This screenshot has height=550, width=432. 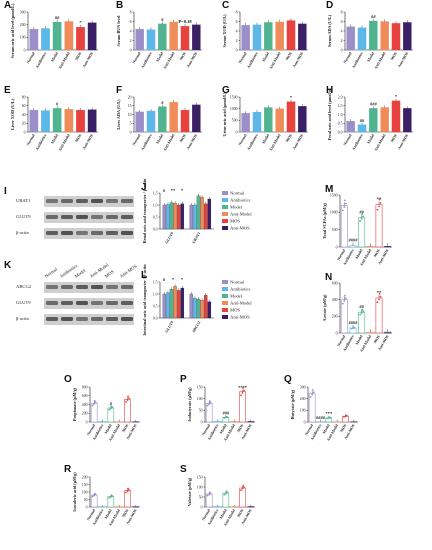 I want to click on y-tick-label: 100, so click(x=200, y=487).